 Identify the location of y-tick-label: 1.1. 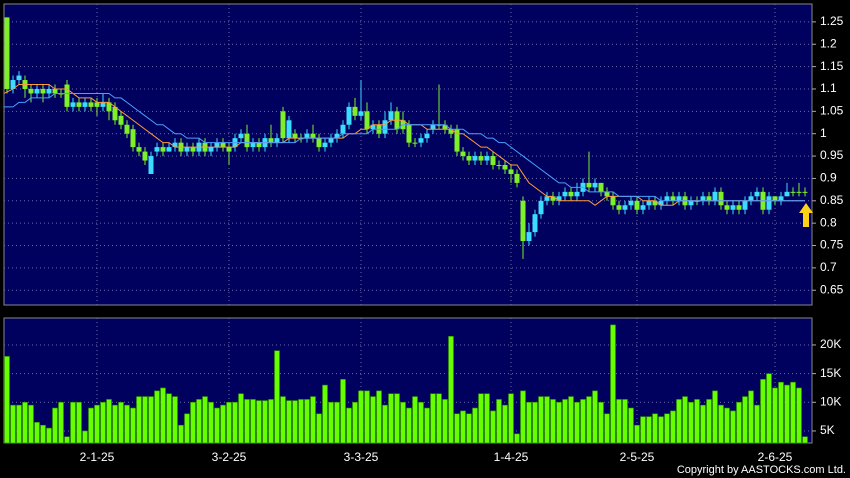
(828, 88).